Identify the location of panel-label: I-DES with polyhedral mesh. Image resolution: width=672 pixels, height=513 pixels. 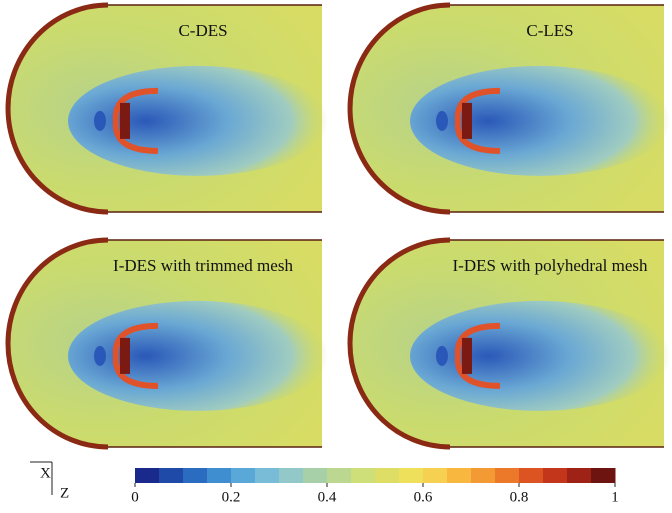
(550, 265).